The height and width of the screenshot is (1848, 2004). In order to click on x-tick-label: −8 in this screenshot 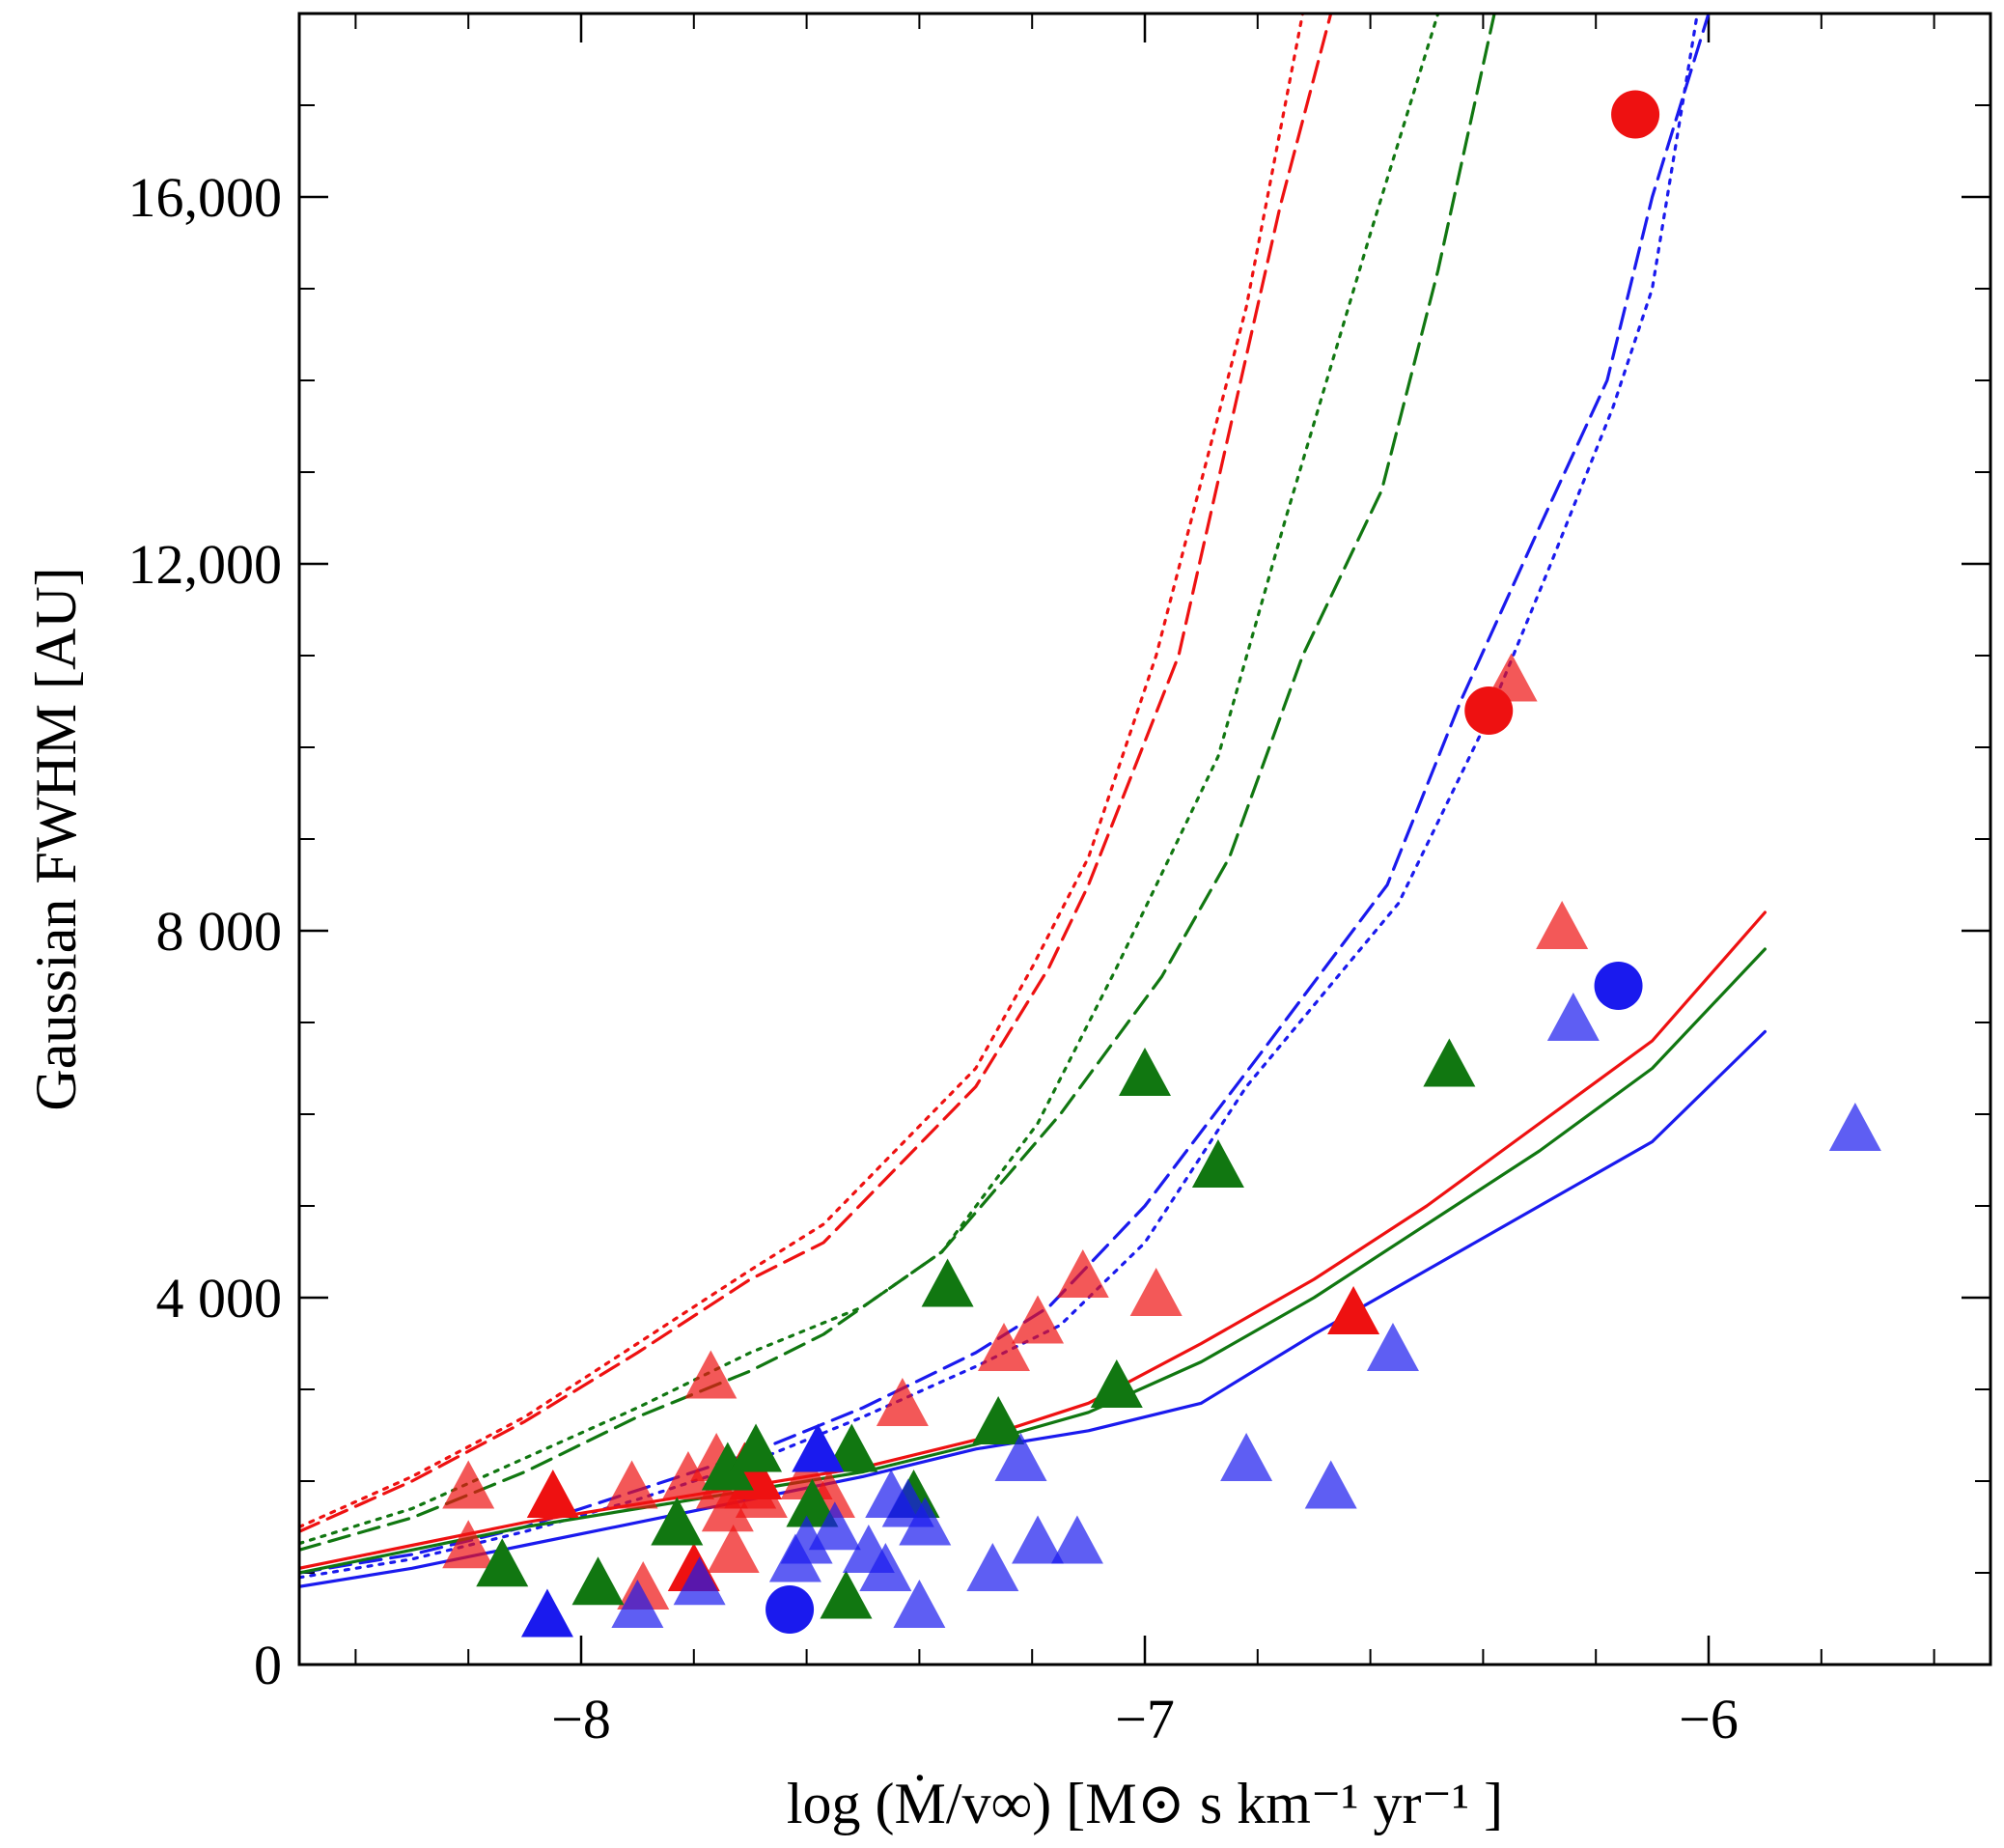, I will do `click(581, 1719)`.